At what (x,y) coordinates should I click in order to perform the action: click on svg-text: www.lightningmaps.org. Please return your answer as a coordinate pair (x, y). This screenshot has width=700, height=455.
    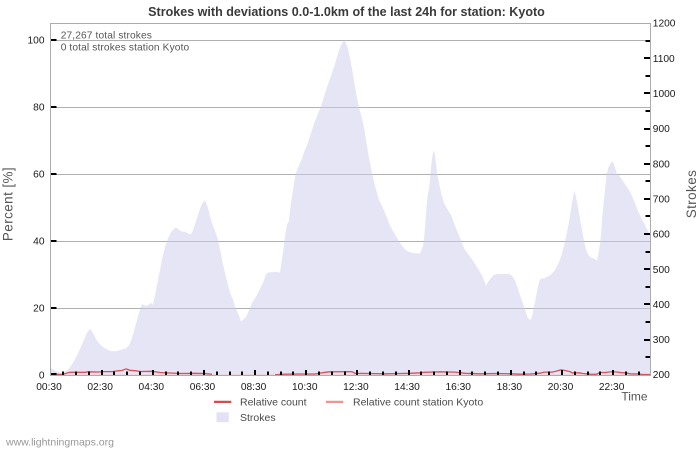
    Looking at the image, I should click on (59, 443).